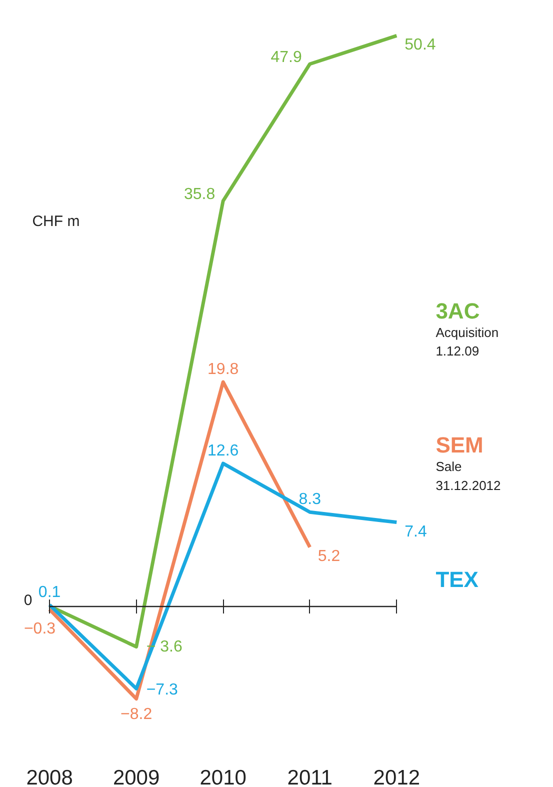  Describe the element at coordinates (310, 499) in the screenshot. I see `data-label: 8.3` at that location.